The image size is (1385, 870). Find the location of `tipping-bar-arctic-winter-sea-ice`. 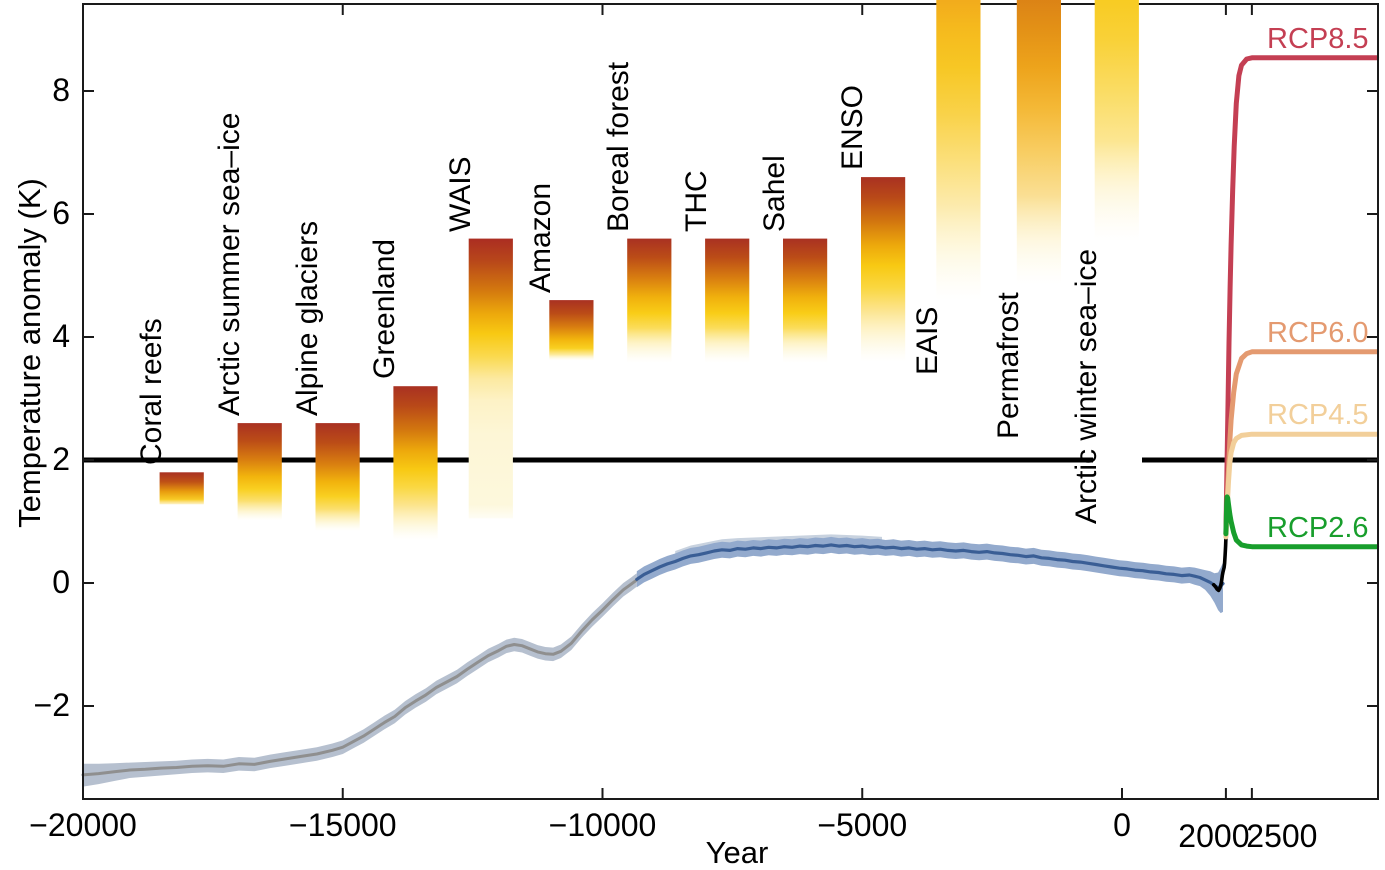

tipping-bar-arctic-winter-sea-ice is located at coordinates (1116, 121).